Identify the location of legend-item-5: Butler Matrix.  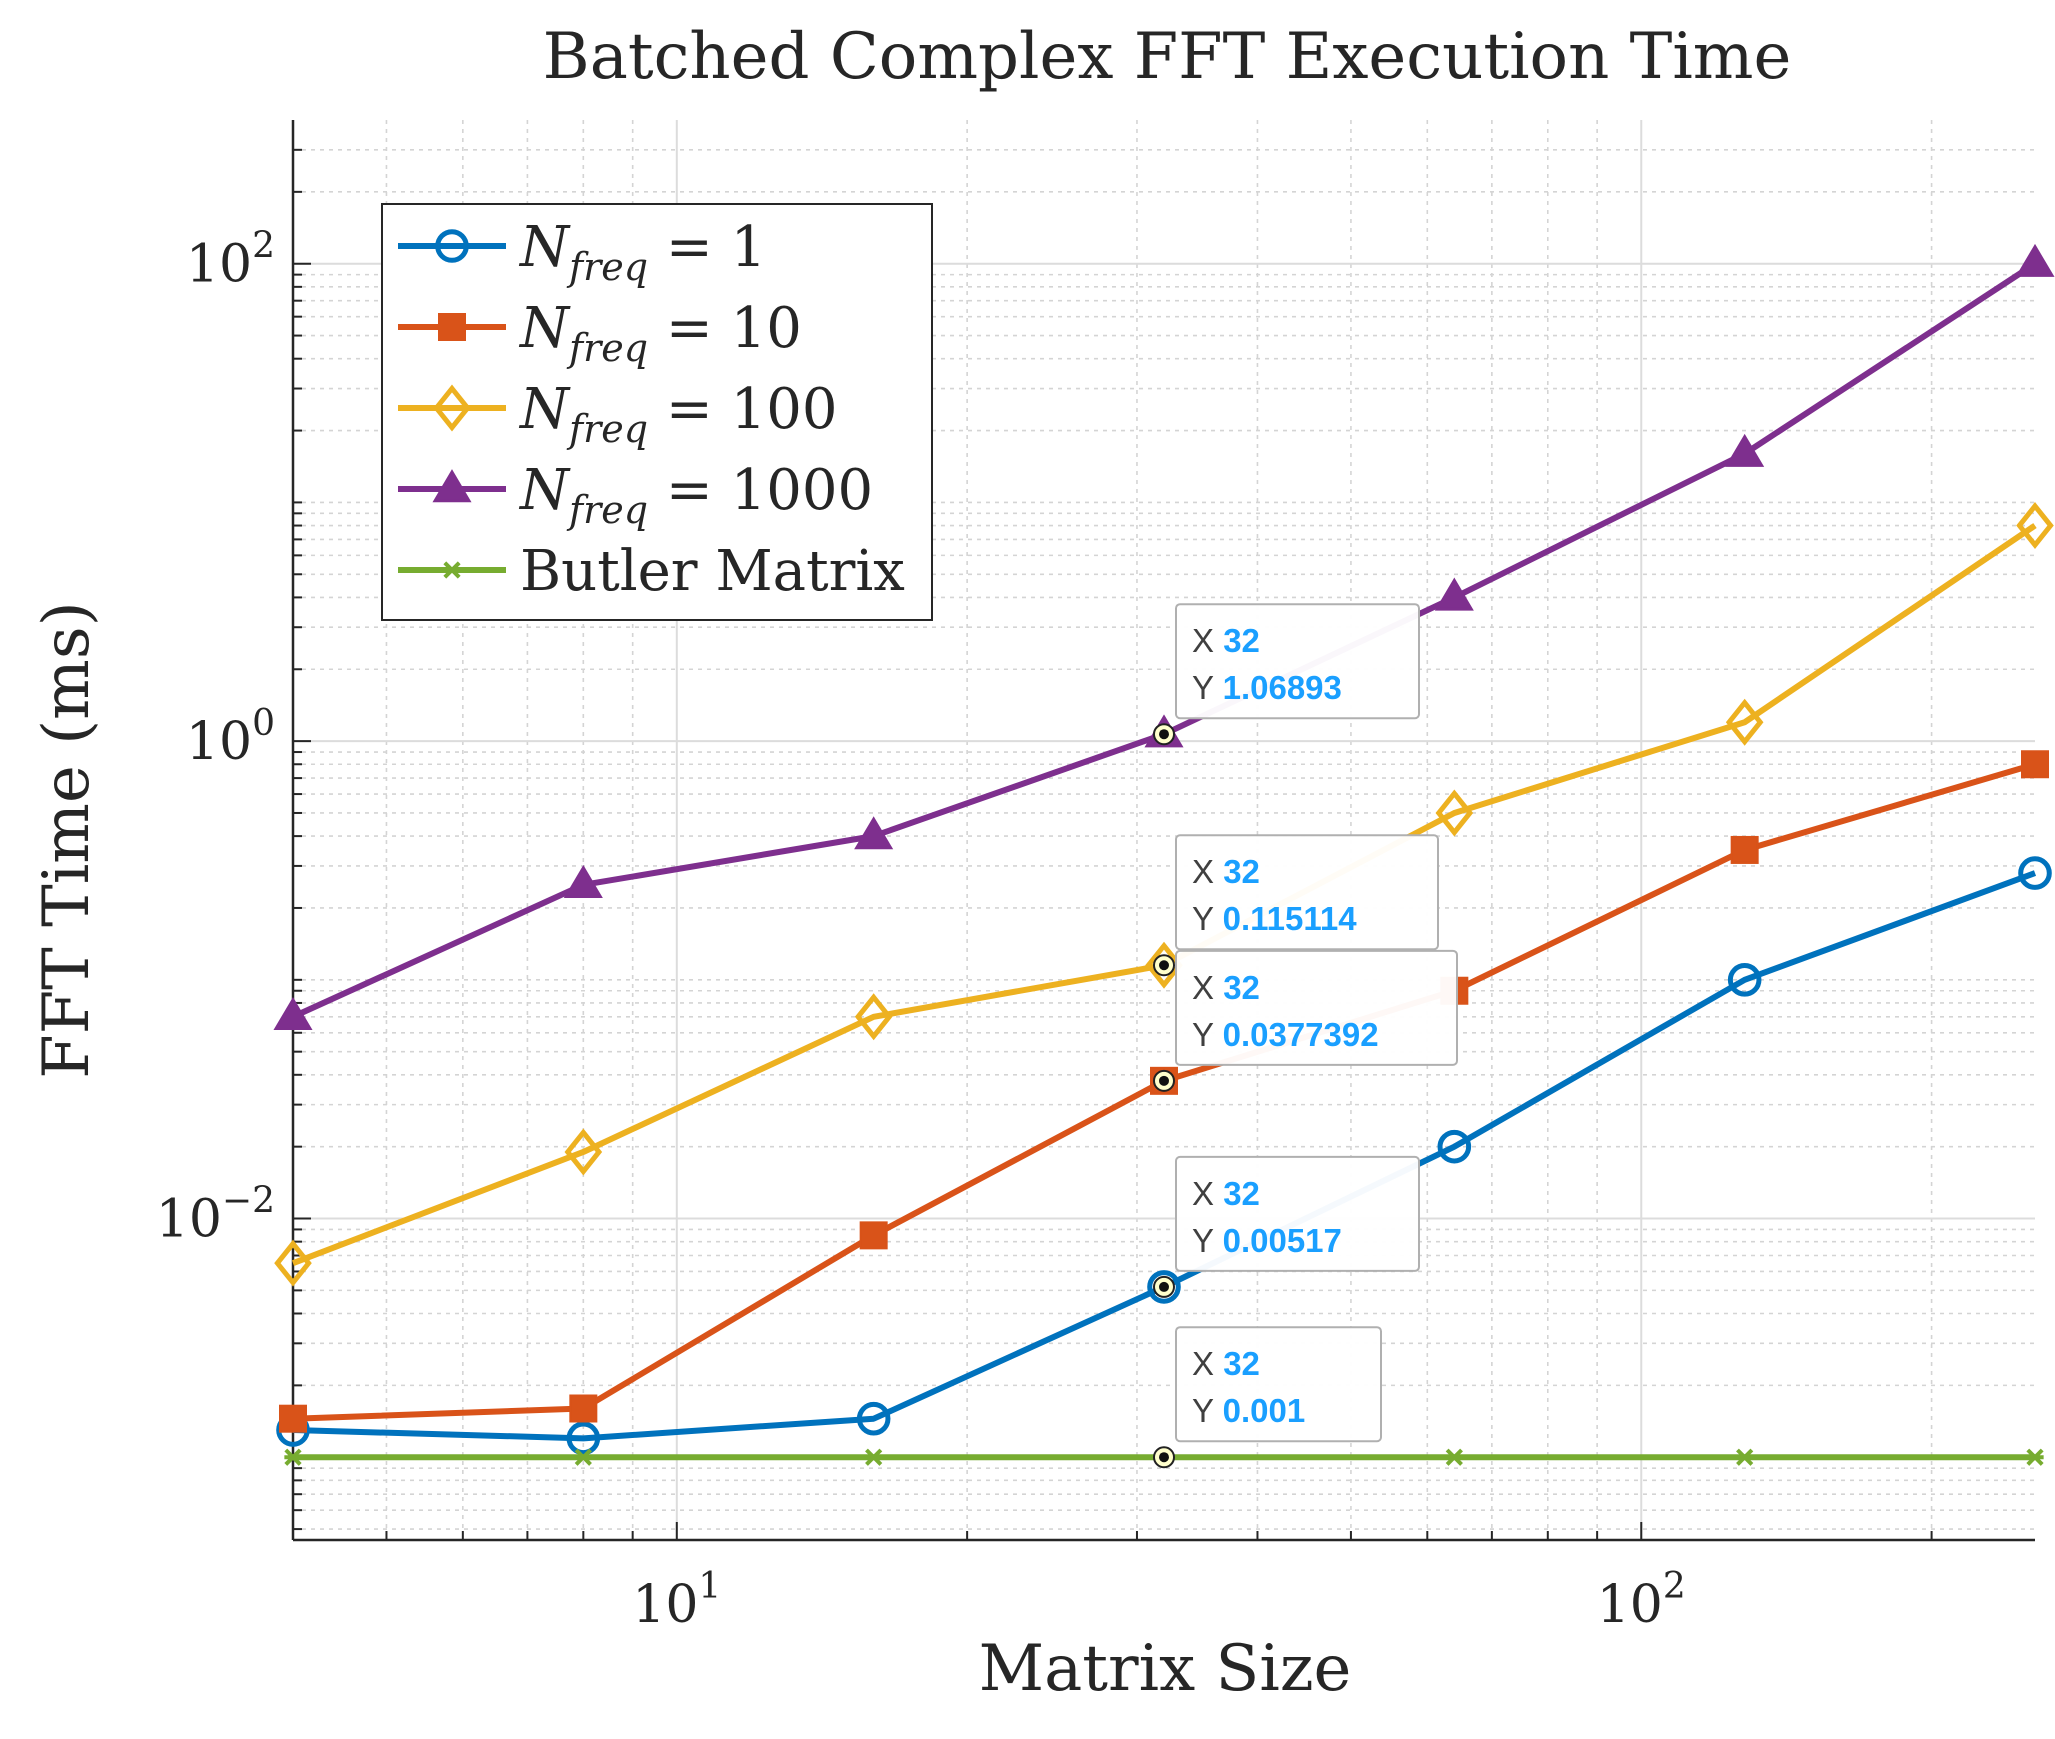
(651, 571).